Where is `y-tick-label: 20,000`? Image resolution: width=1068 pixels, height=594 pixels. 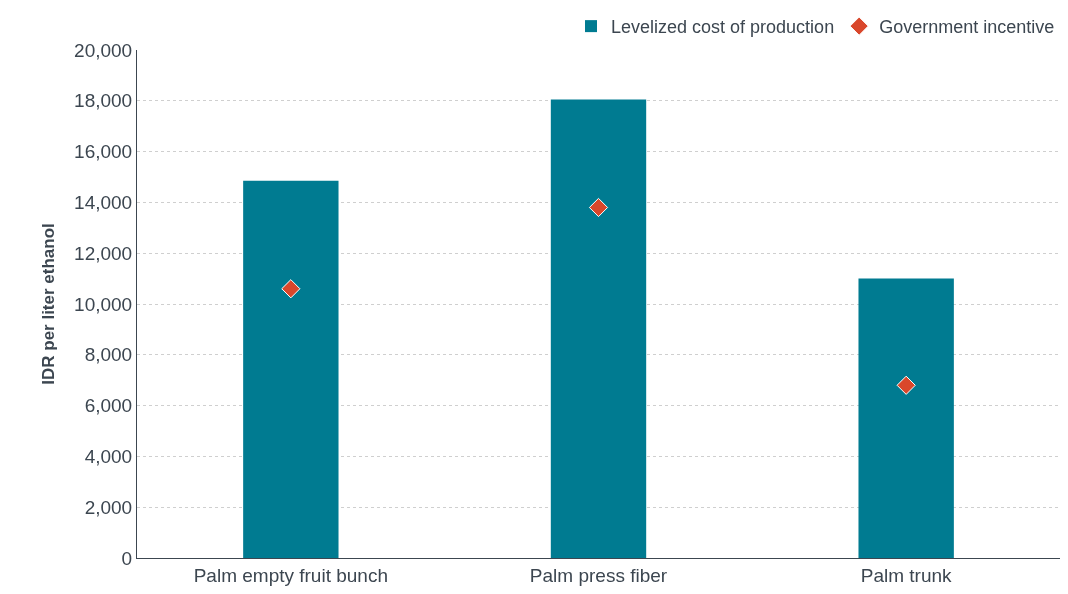 y-tick-label: 20,000 is located at coordinates (103, 50).